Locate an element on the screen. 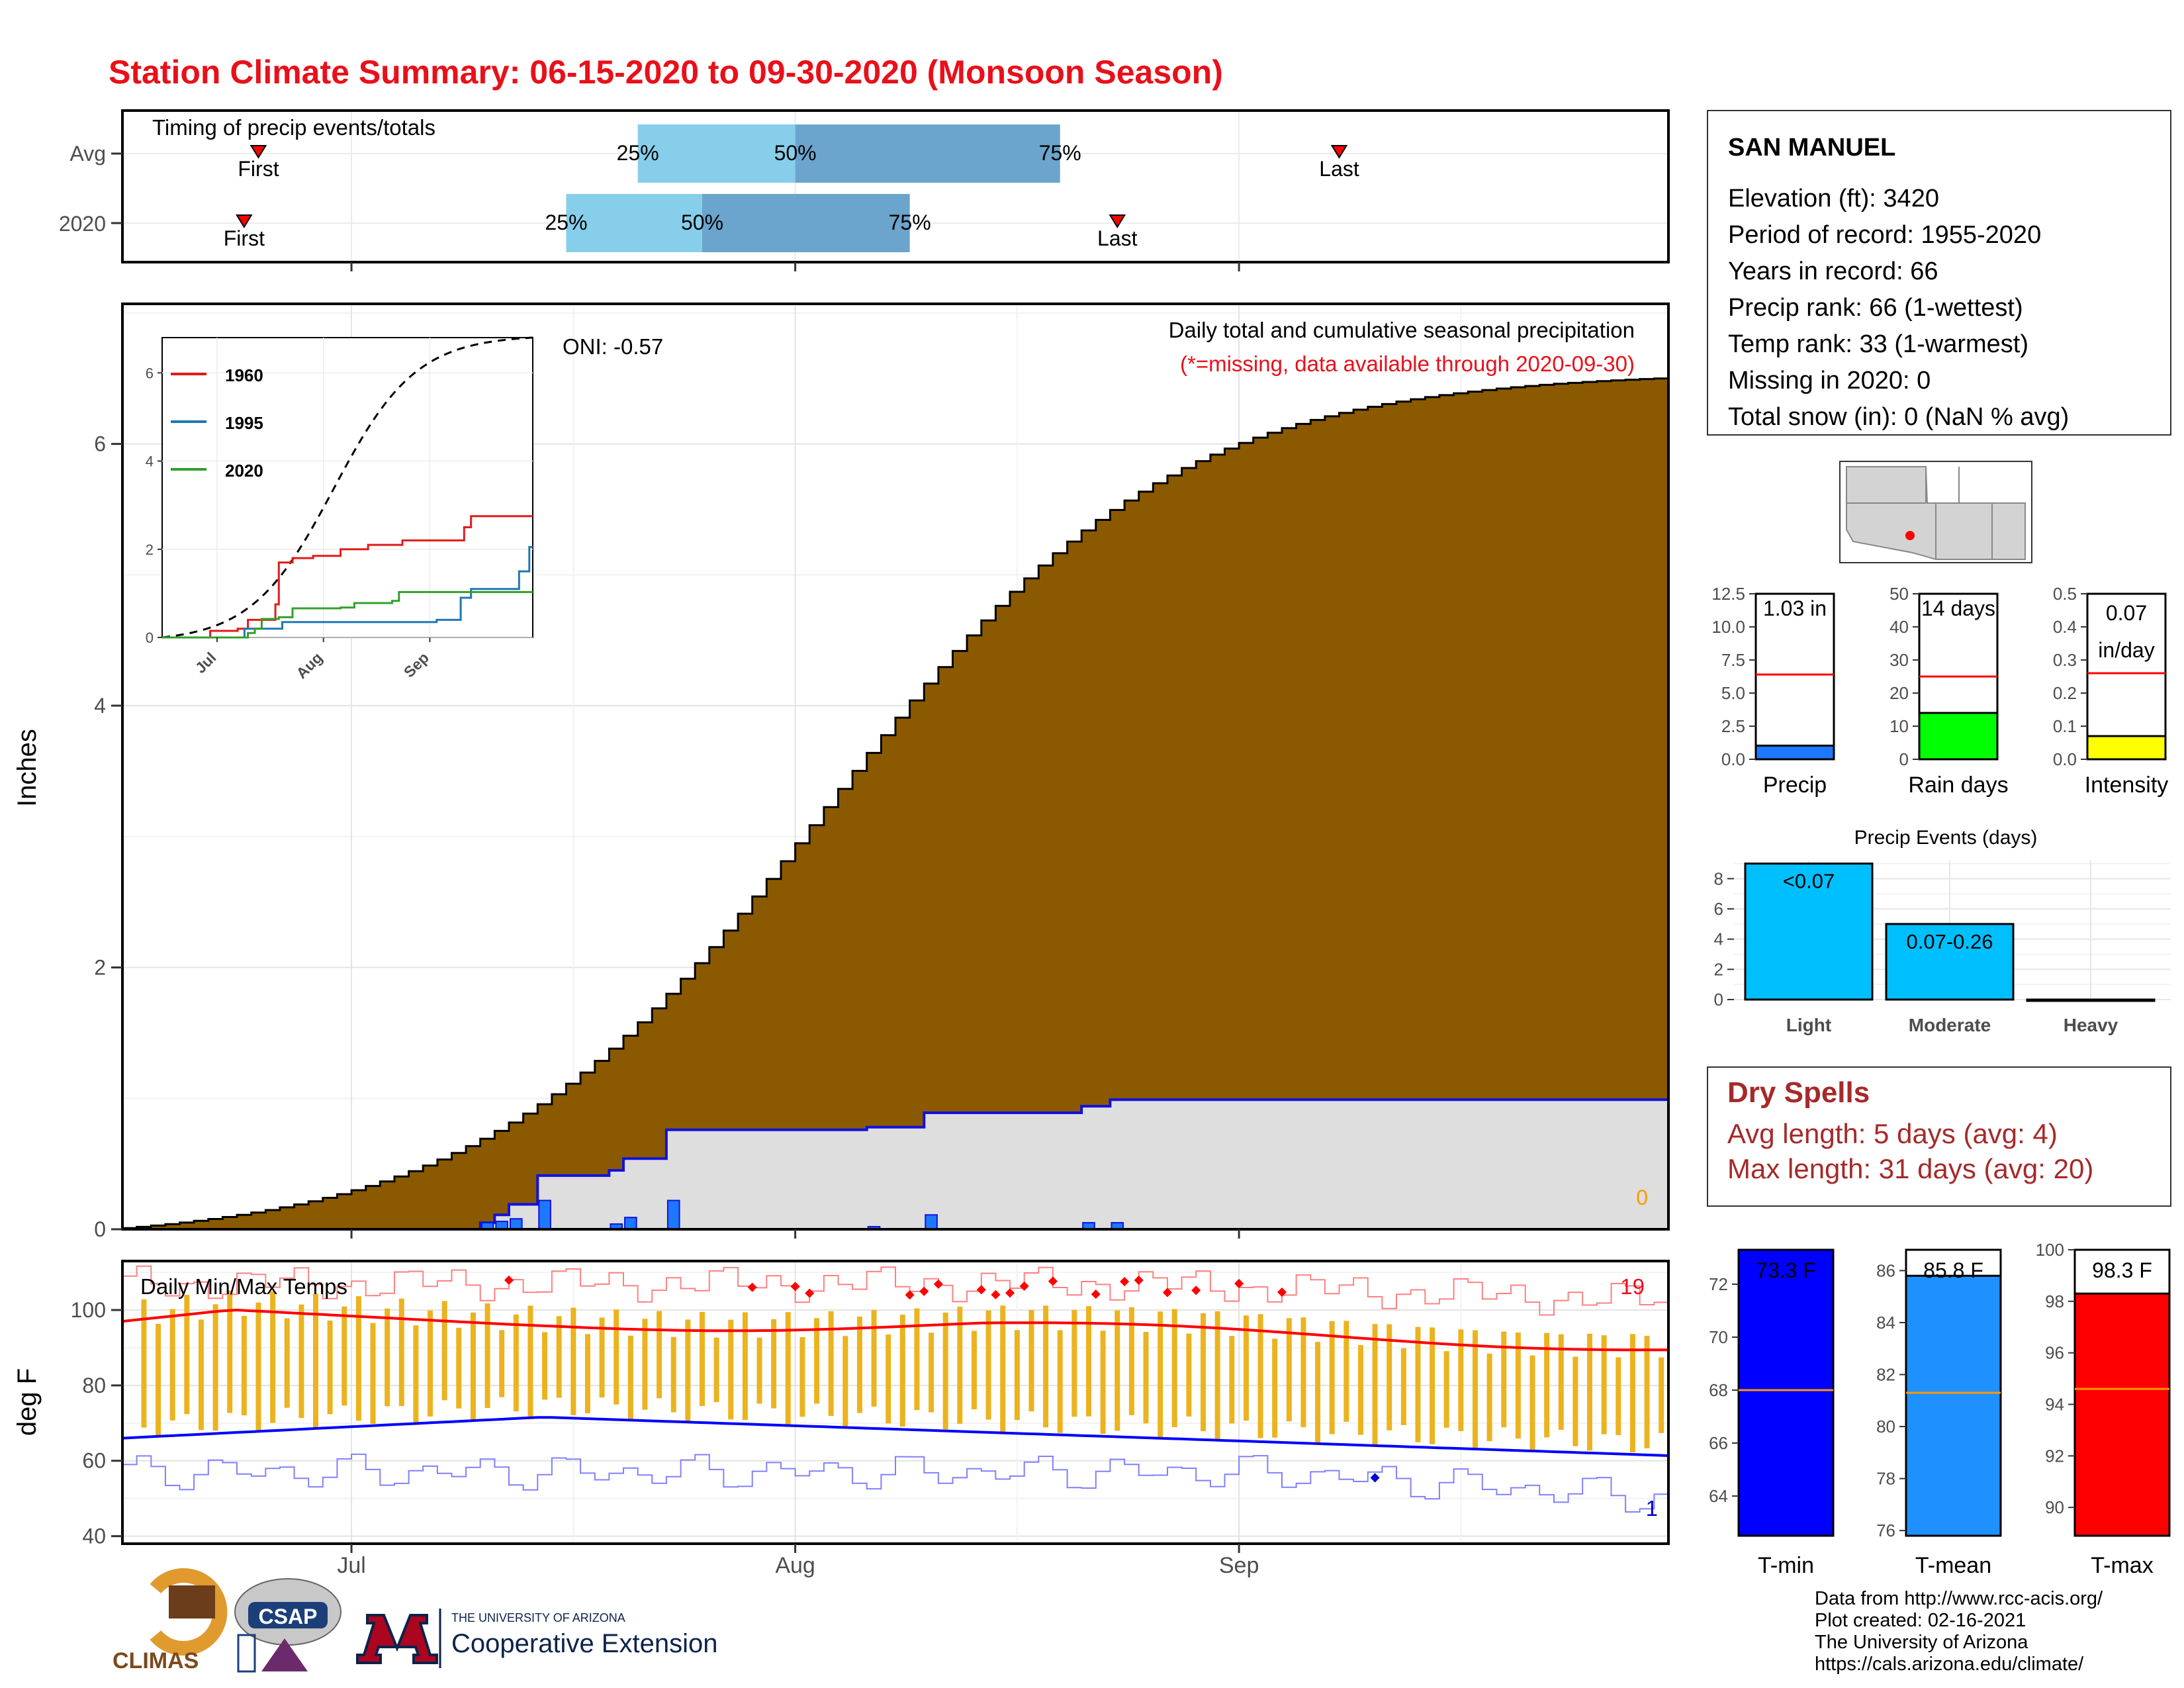 The image size is (2184, 1688). credit-university: The University of Arizona is located at coordinates (1922, 1642).